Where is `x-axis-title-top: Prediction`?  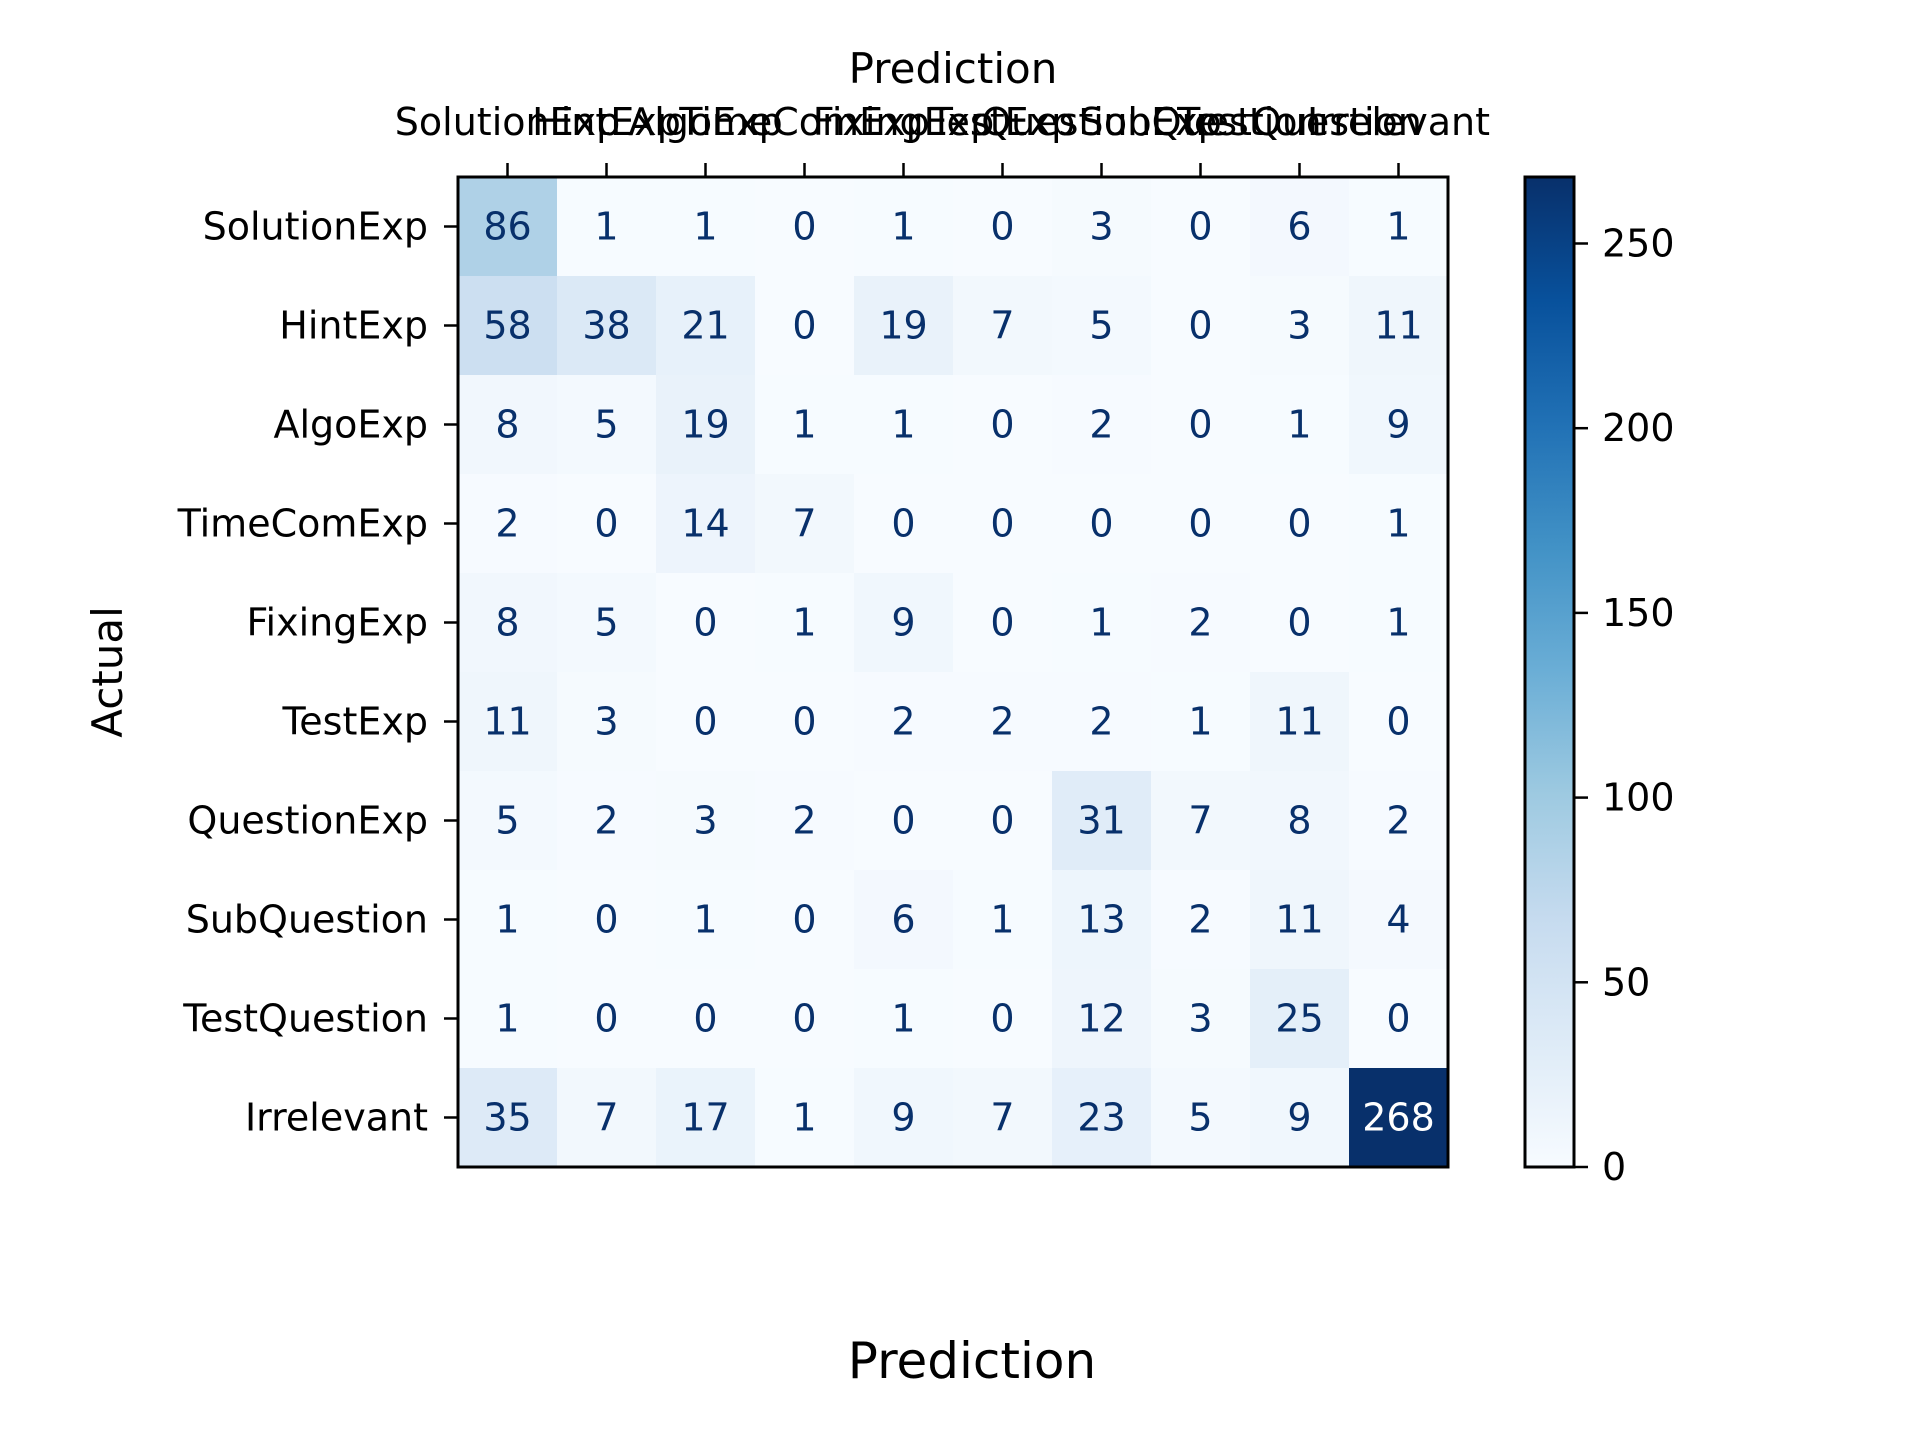
x-axis-title-top: Prediction is located at coordinates (953, 68).